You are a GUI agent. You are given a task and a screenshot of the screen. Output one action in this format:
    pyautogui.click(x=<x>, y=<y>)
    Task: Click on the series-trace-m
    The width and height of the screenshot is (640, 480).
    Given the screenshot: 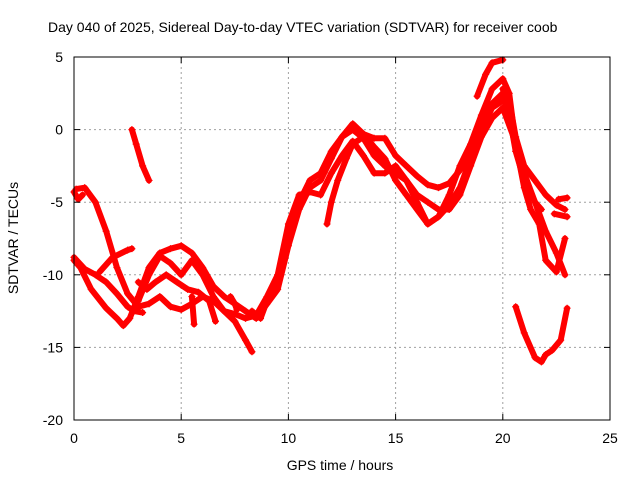 What is the action you would take?
    pyautogui.click(x=363, y=148)
    